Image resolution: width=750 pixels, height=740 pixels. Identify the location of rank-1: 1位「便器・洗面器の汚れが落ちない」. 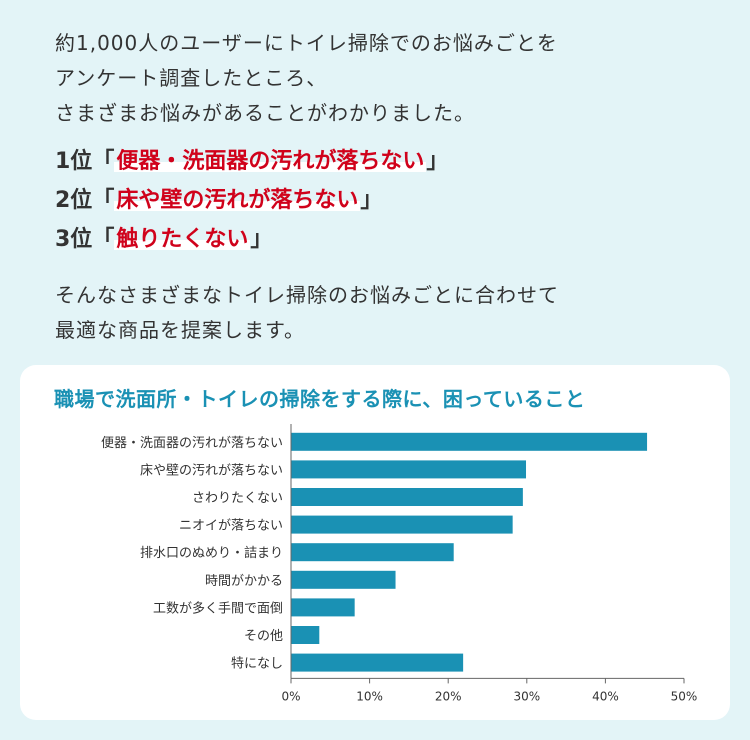
(400, 161).